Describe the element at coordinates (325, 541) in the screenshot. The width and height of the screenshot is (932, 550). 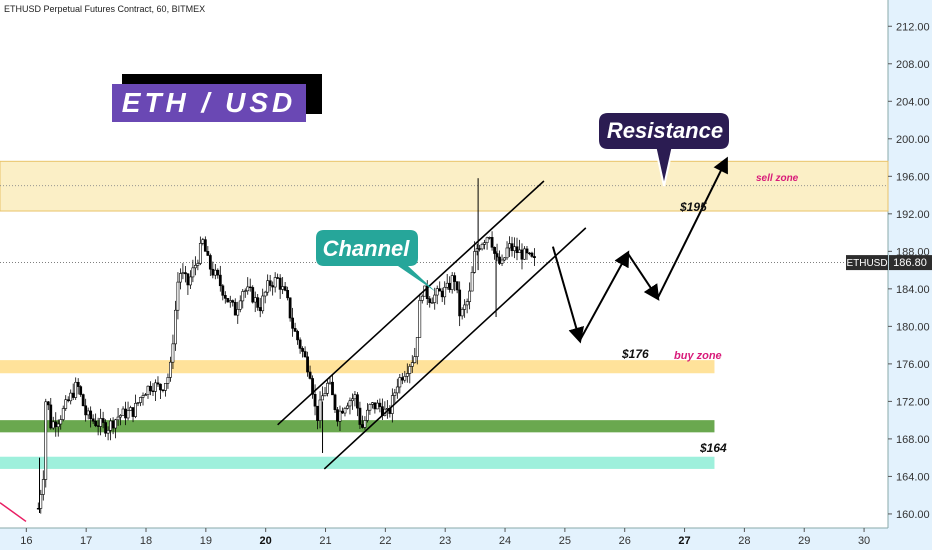
I see `x-tick-label: 21` at that location.